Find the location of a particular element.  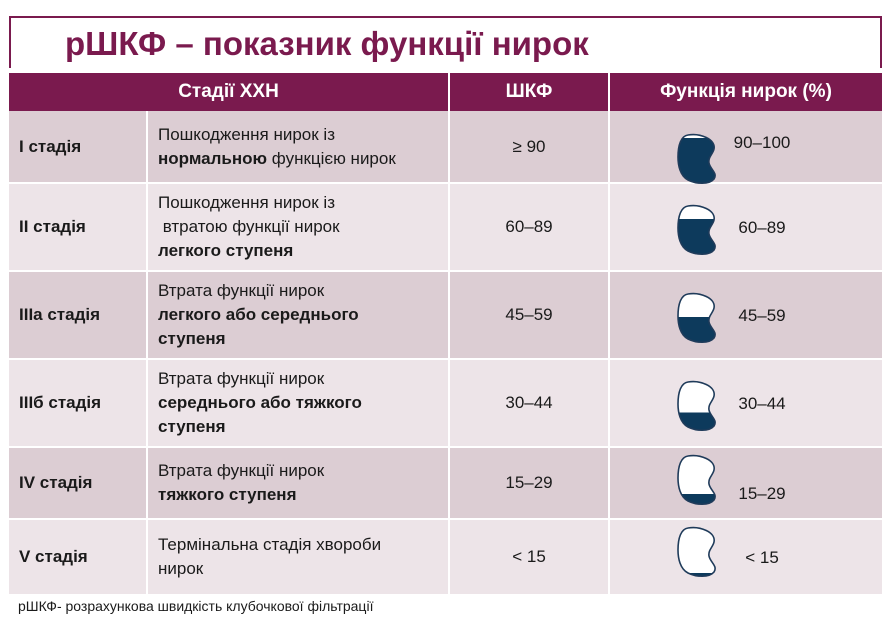

kidney-function-value: 60–89 is located at coordinates (762, 227).